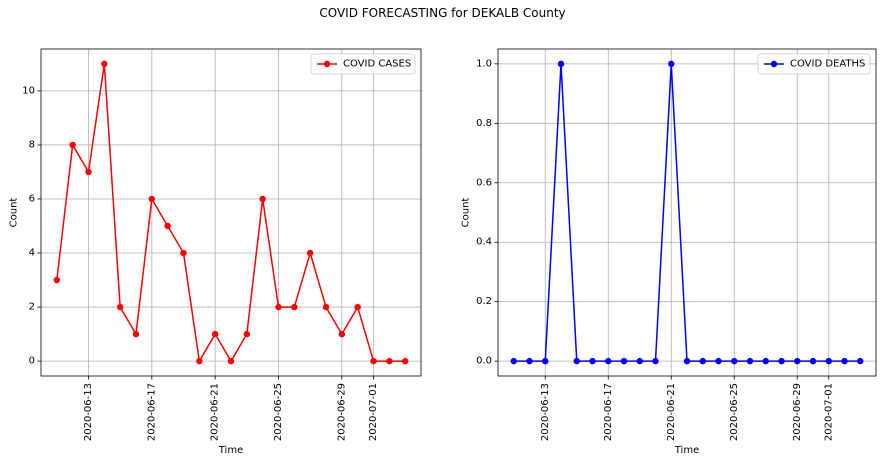 The image size is (885, 462). What do you see at coordinates (484, 63) in the screenshot?
I see `y-tick-label: 1.0` at bounding box center [484, 63].